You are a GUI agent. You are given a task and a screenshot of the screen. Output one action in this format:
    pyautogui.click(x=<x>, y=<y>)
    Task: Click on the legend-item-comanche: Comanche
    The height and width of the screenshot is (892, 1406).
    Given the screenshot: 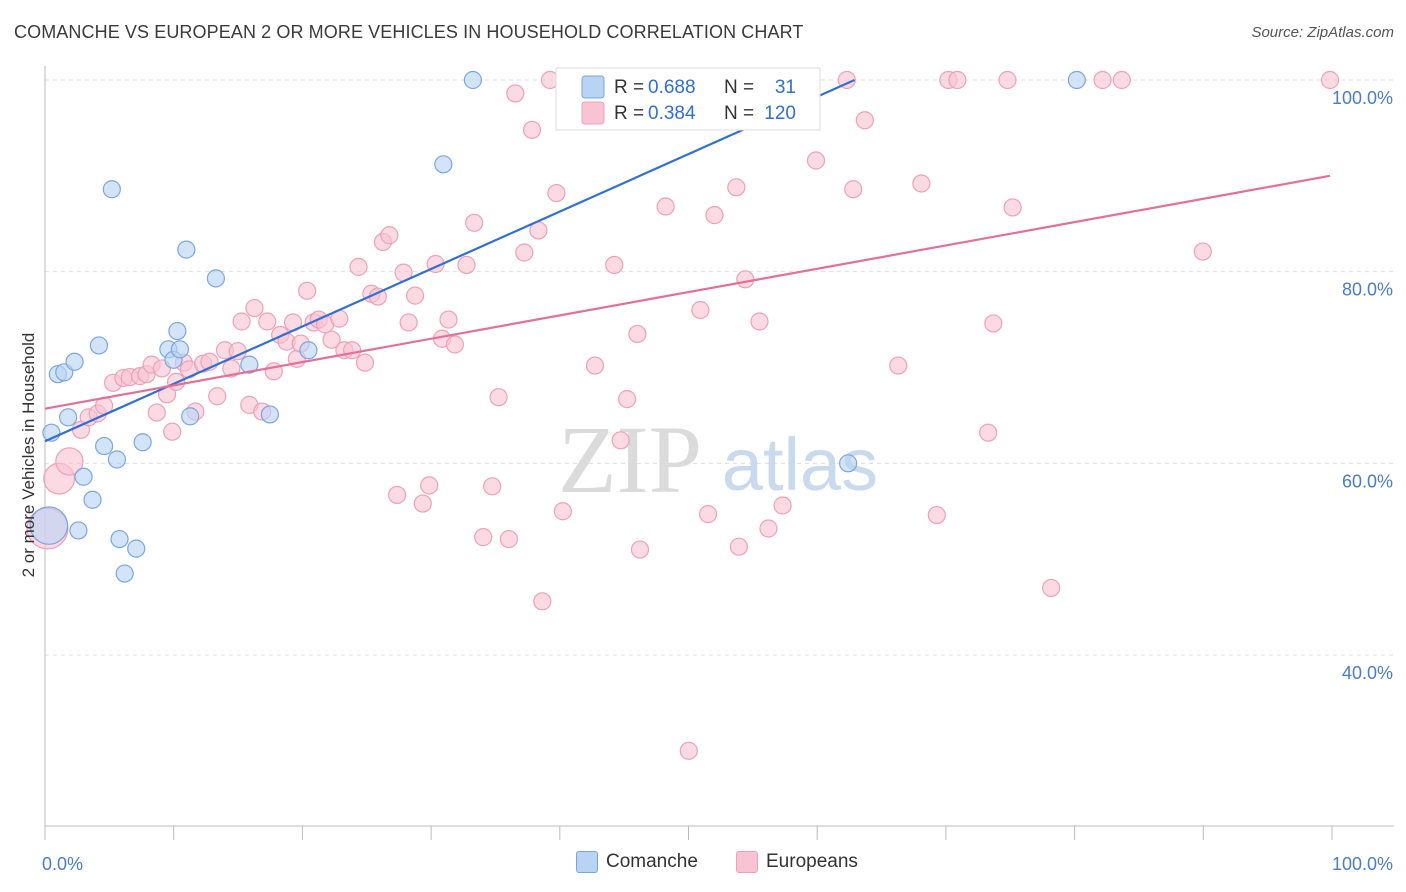 What is the action you would take?
    pyautogui.click(x=637, y=862)
    